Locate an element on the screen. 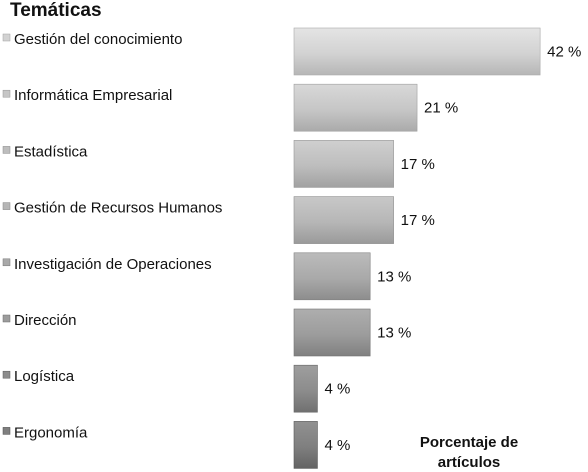 The width and height of the screenshot is (588, 472). category-label: Estadística is located at coordinates (51, 151).